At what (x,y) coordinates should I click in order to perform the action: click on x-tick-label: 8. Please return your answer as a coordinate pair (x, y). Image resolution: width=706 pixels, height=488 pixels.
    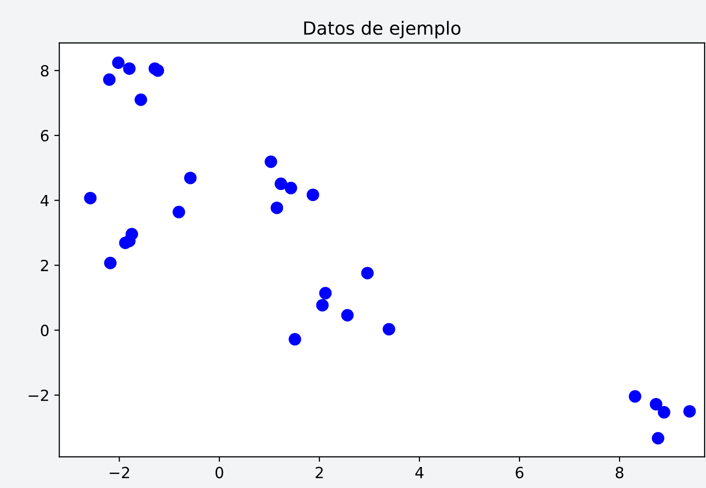
    Looking at the image, I should click on (620, 472).